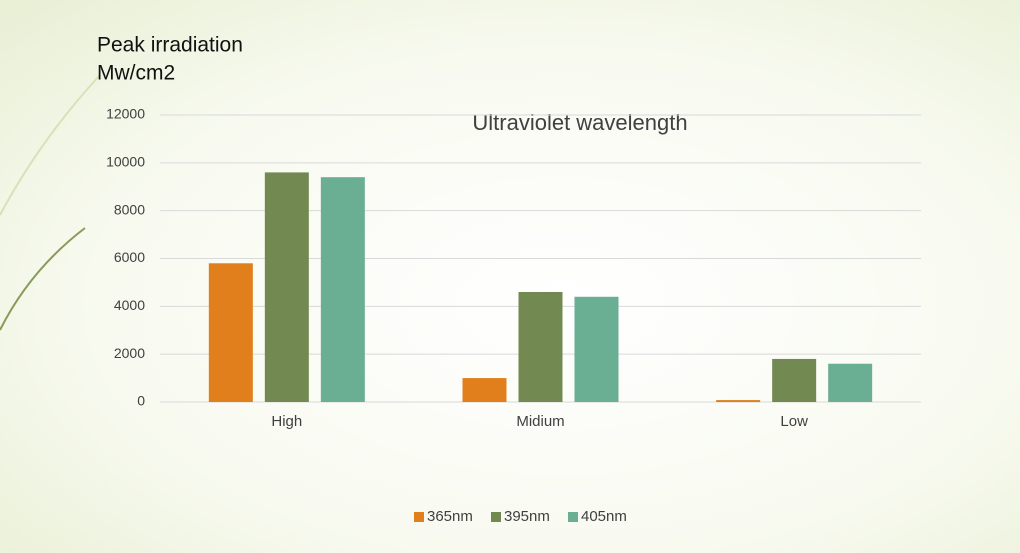 This screenshot has width=1020, height=553. Describe the element at coordinates (170, 45) in the screenshot. I see `y-axis-label: Peak irradiation` at that location.